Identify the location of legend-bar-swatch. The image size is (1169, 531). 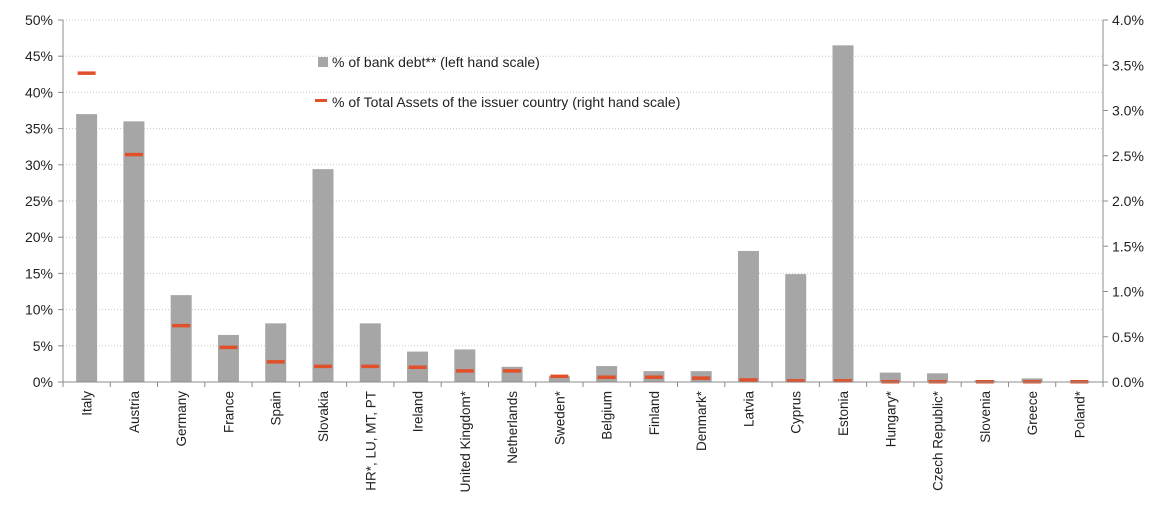
(323, 62).